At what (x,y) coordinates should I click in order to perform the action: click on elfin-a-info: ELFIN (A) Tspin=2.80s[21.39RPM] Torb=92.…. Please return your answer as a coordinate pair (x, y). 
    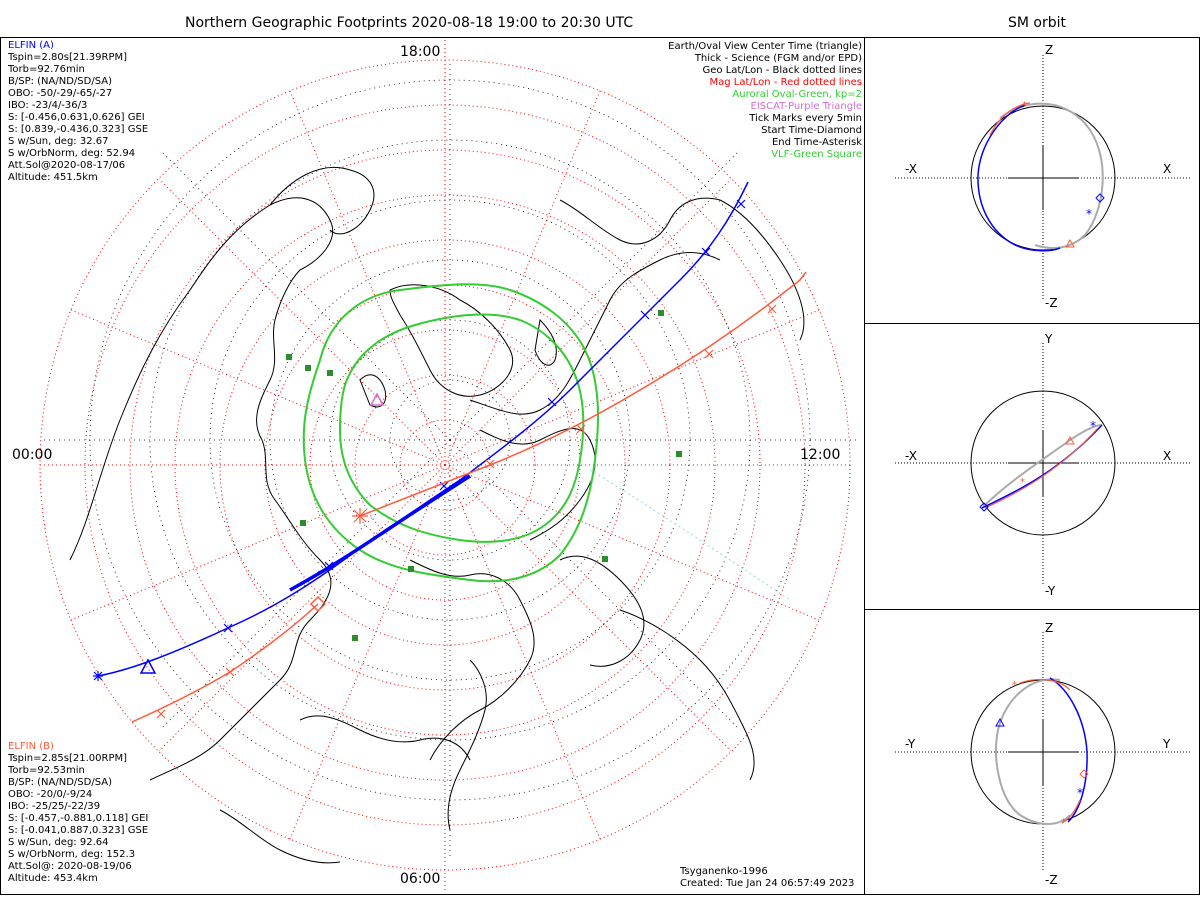
    Looking at the image, I should click on (78, 112).